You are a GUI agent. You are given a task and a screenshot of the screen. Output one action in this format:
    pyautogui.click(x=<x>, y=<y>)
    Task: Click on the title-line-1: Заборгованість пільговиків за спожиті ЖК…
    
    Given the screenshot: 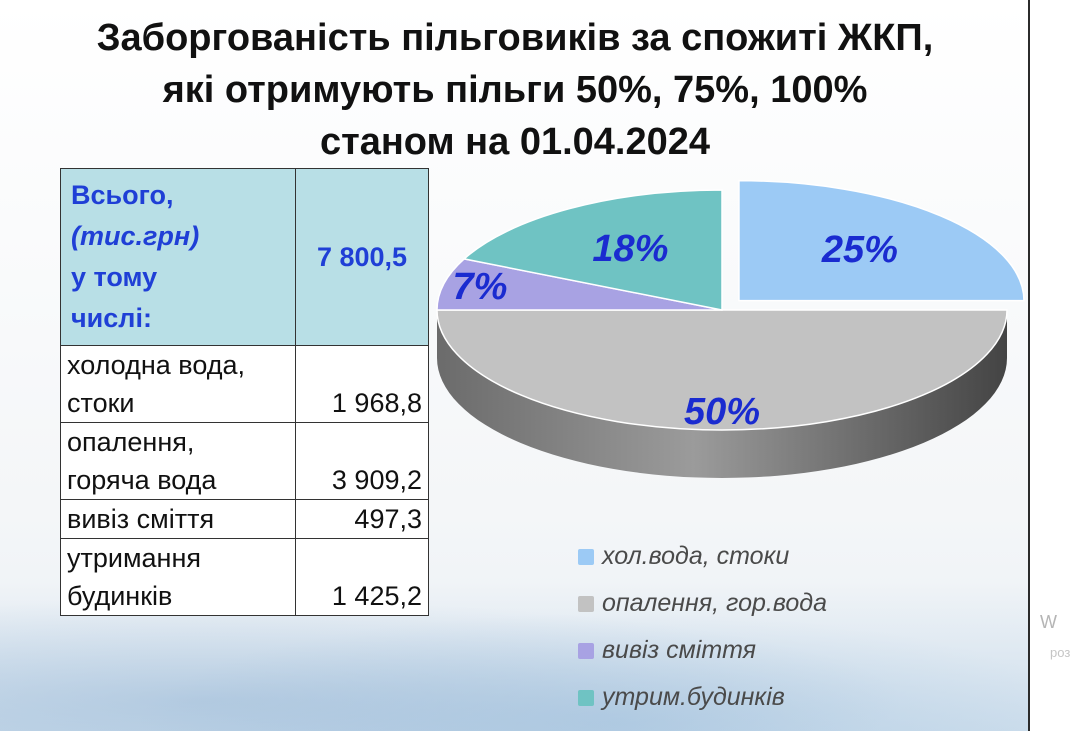 What is the action you would take?
    pyautogui.click(x=515, y=38)
    